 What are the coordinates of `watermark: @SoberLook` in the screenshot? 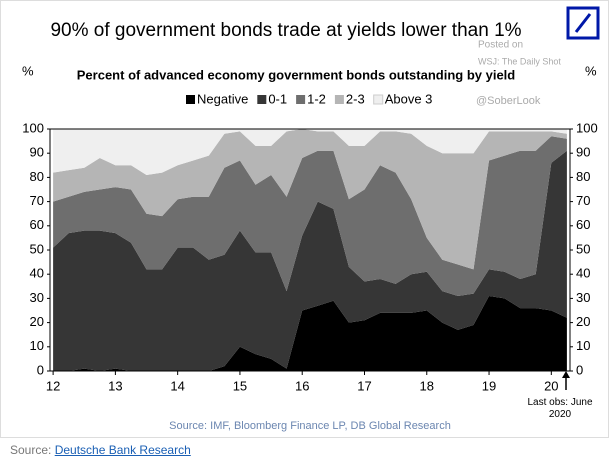 It's located at (508, 101).